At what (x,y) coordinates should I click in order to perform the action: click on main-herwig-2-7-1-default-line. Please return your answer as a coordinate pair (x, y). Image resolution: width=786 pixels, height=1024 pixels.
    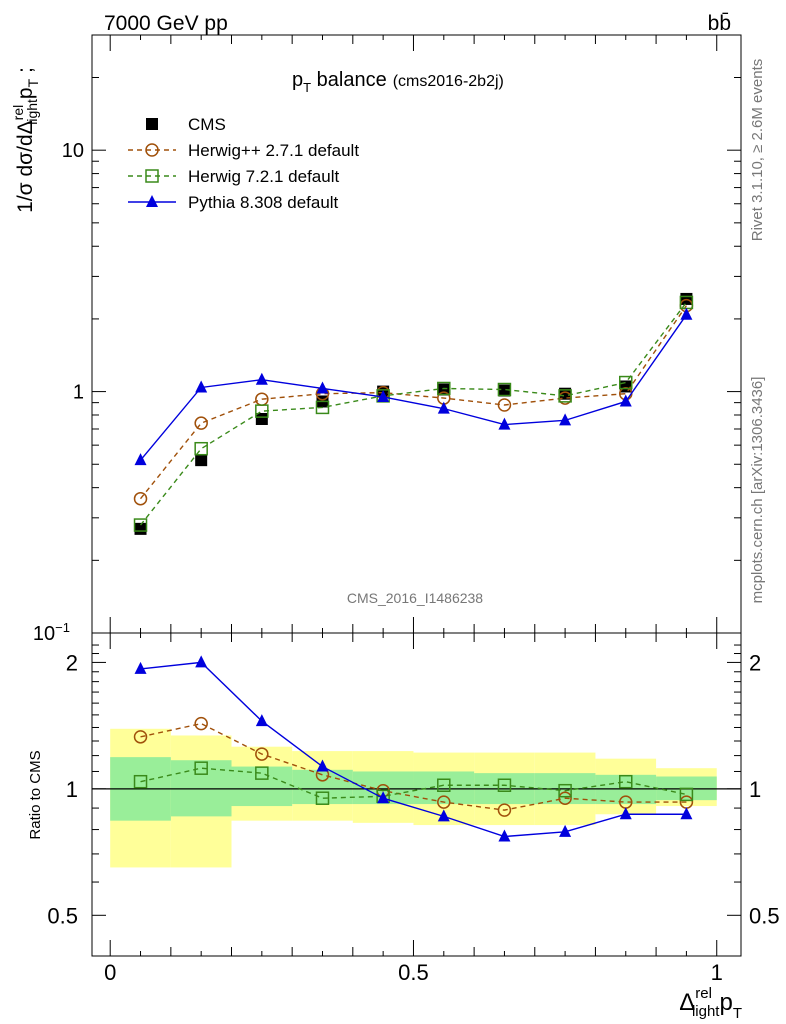
    Looking at the image, I should click on (413, 402).